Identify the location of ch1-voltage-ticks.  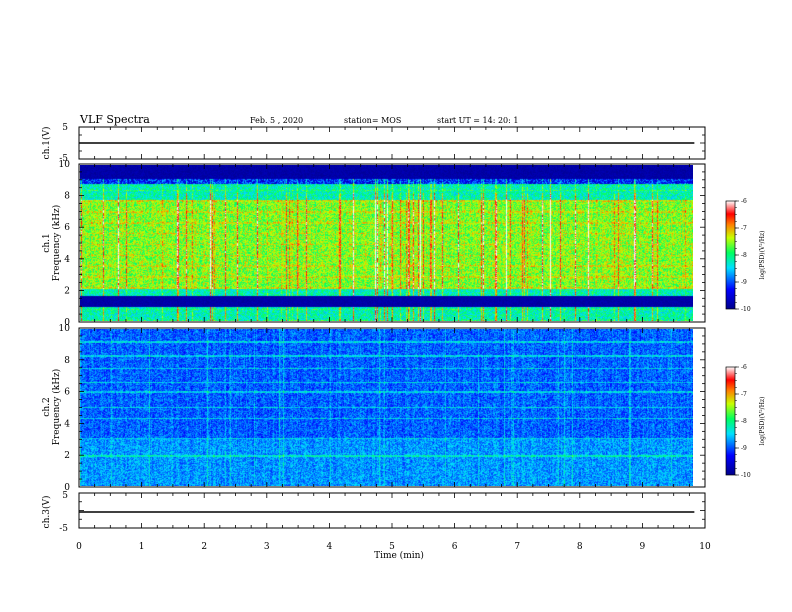
(392, 143).